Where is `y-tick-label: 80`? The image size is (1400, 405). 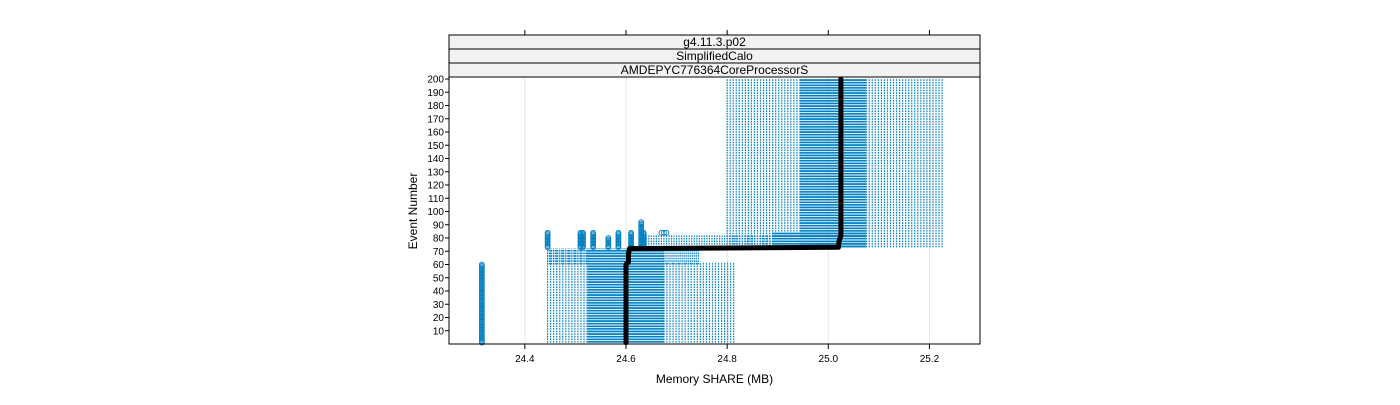 y-tick-label: 80 is located at coordinates (439, 239).